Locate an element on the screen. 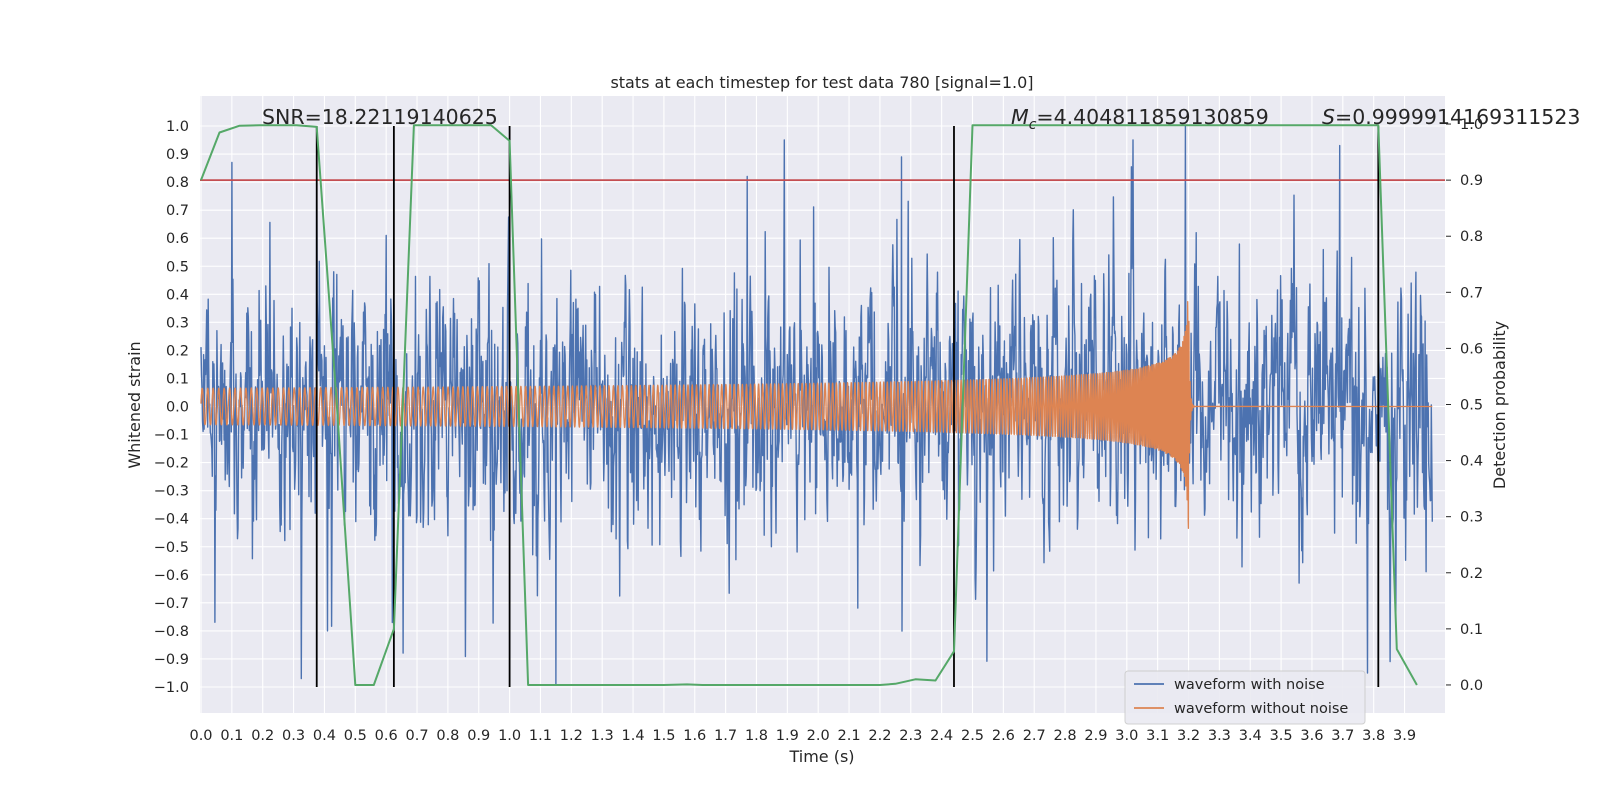 The image size is (1600, 800). x-tick-label: 3.4 is located at coordinates (1250, 736).